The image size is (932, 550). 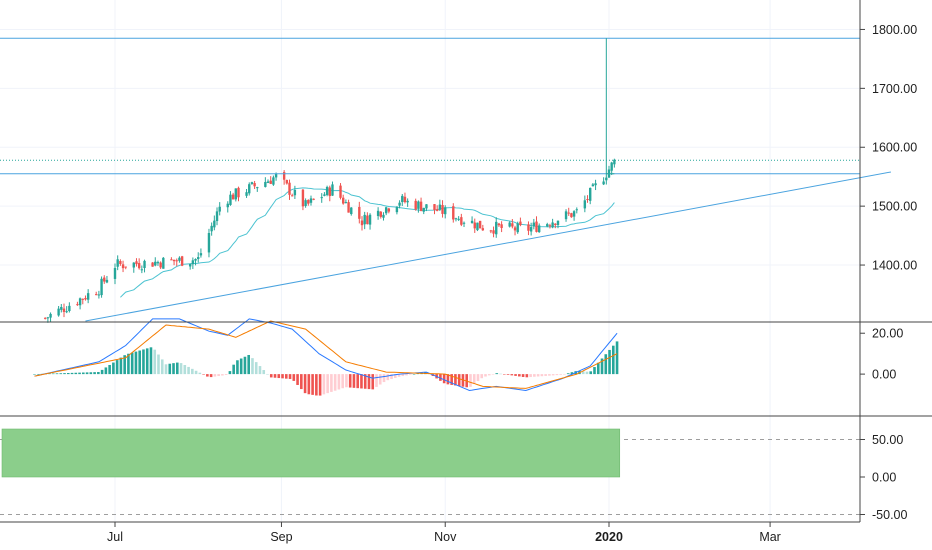 I want to click on time-scale: Jul Sep Nov 2020 Mar, so click(x=444, y=533).